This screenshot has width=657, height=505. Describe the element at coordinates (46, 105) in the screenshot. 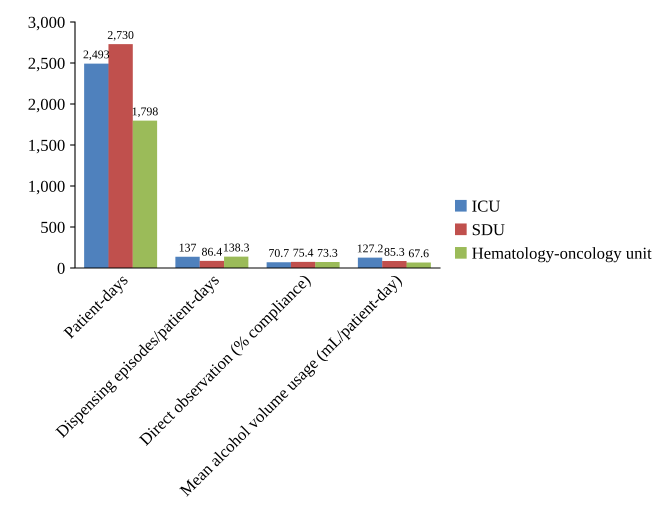

I see `y-tick-label: 2,000` at that location.